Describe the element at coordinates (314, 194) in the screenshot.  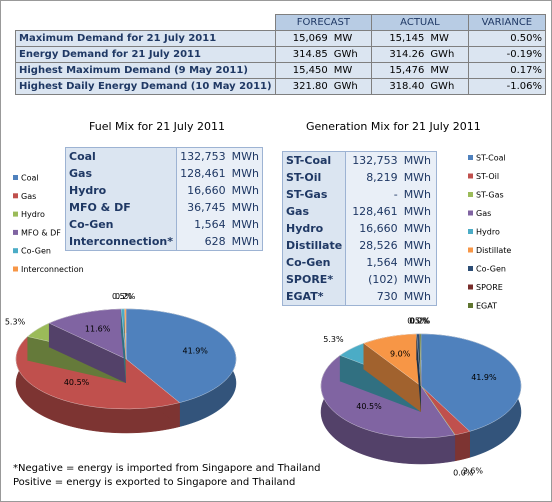
I see `table-cell: ST-Gas` at that location.